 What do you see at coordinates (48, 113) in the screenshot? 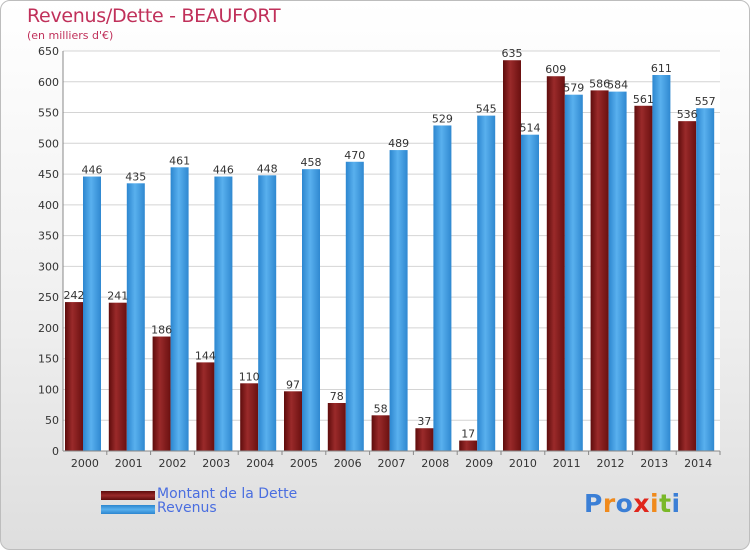
I see `y-tick-label: 550` at bounding box center [48, 113].